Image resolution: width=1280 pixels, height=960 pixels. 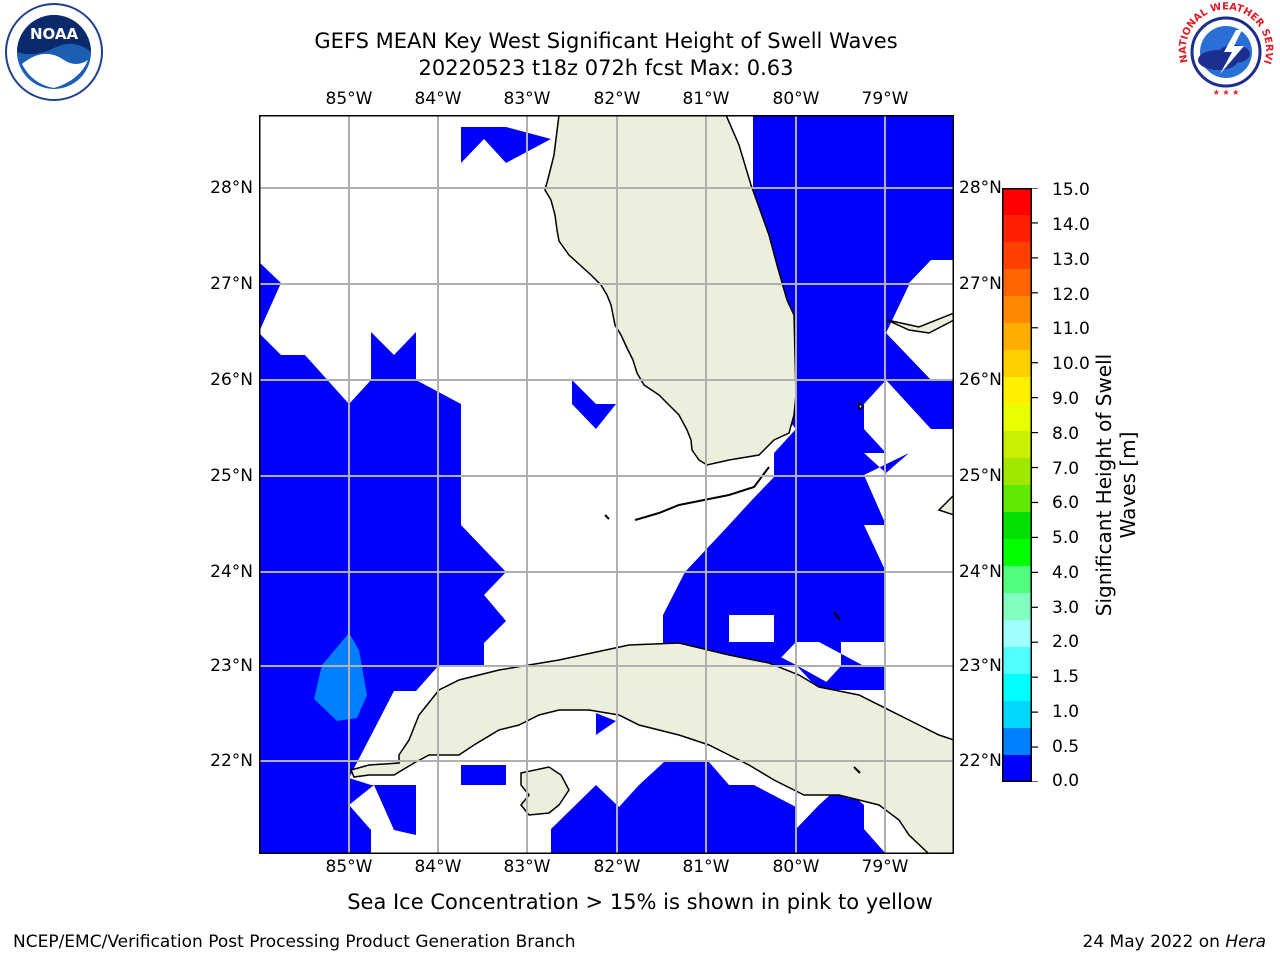 I want to click on florida-keys, so click(x=732, y=620).